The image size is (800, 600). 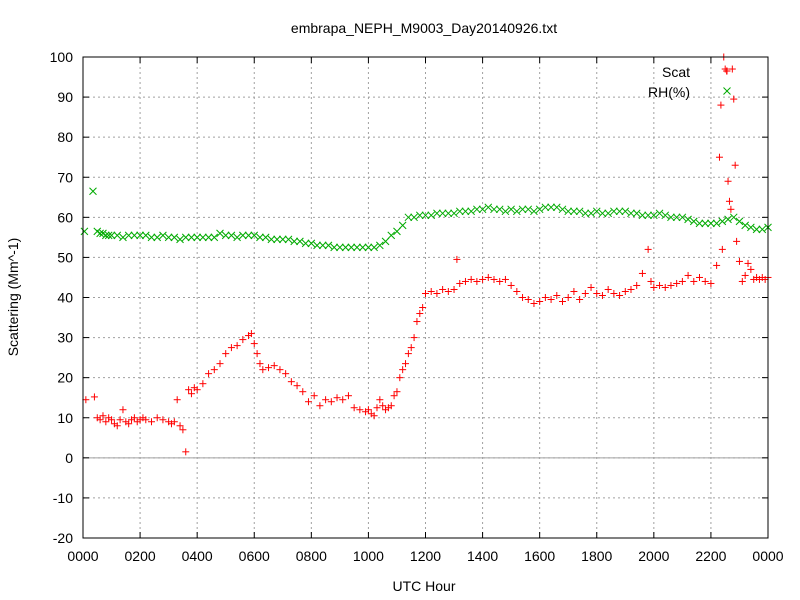 What do you see at coordinates (676, 72) in the screenshot?
I see `legend-label-scat: Scat` at bounding box center [676, 72].